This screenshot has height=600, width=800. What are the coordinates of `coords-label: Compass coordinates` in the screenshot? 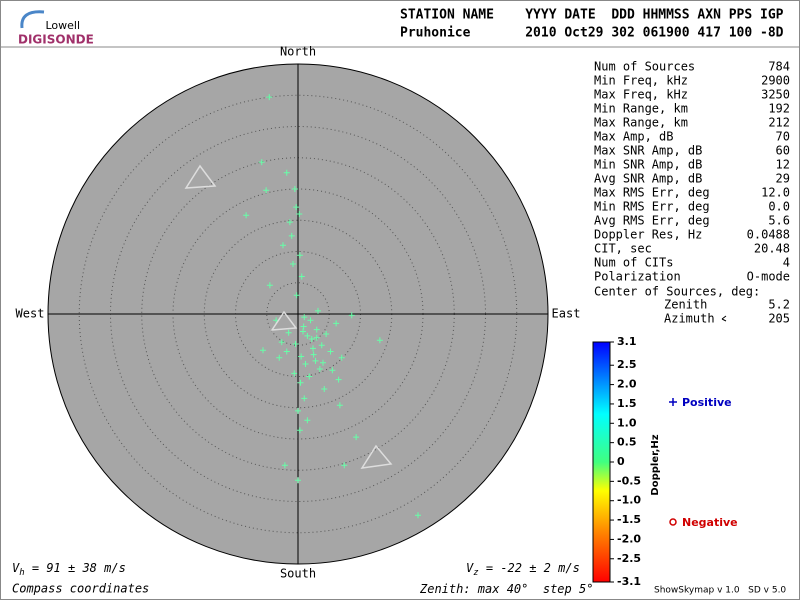 It's located at (80, 589).